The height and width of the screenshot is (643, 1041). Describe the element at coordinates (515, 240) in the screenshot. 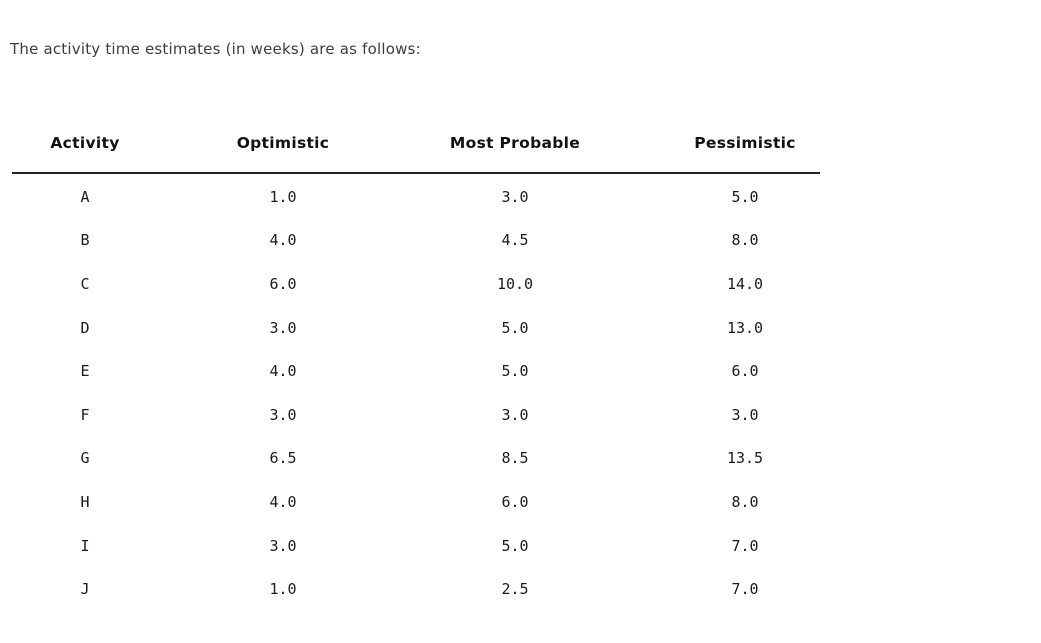

I see `cell-most-probable: 4.5` at that location.